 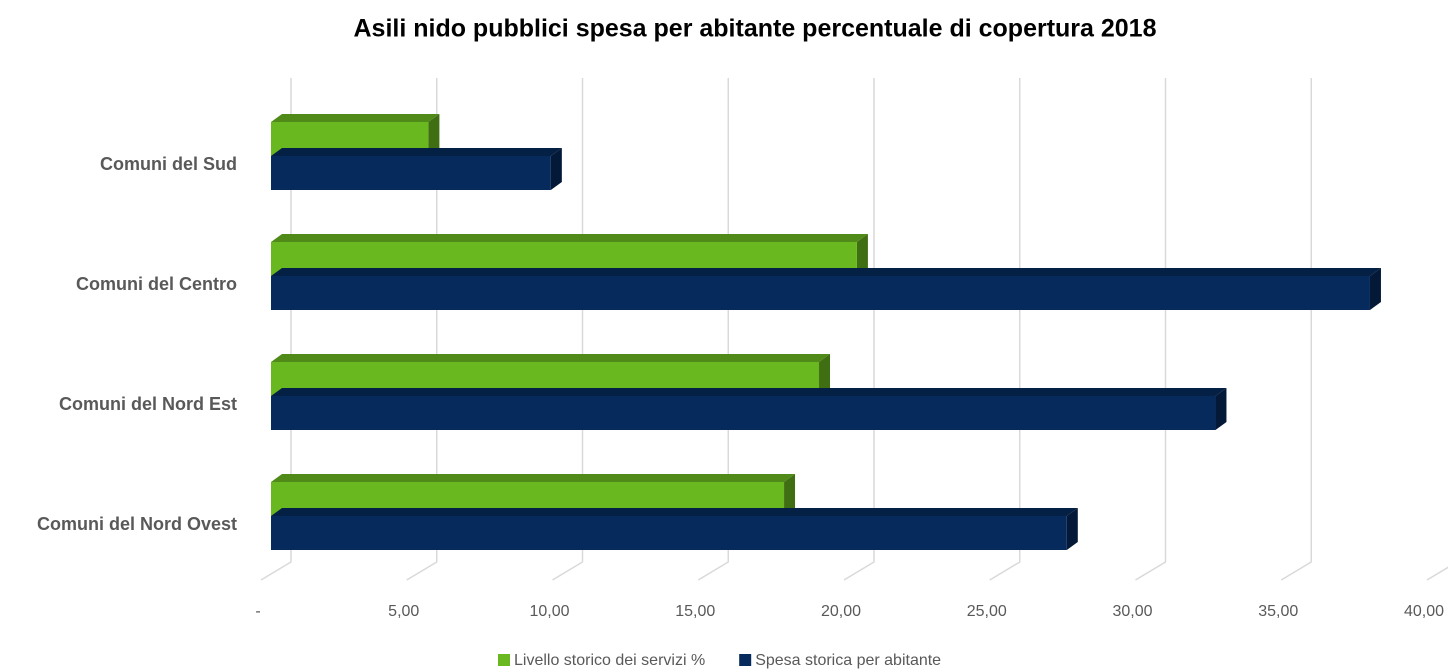 I want to click on x-tick-label: 25,00, so click(x=987, y=611).